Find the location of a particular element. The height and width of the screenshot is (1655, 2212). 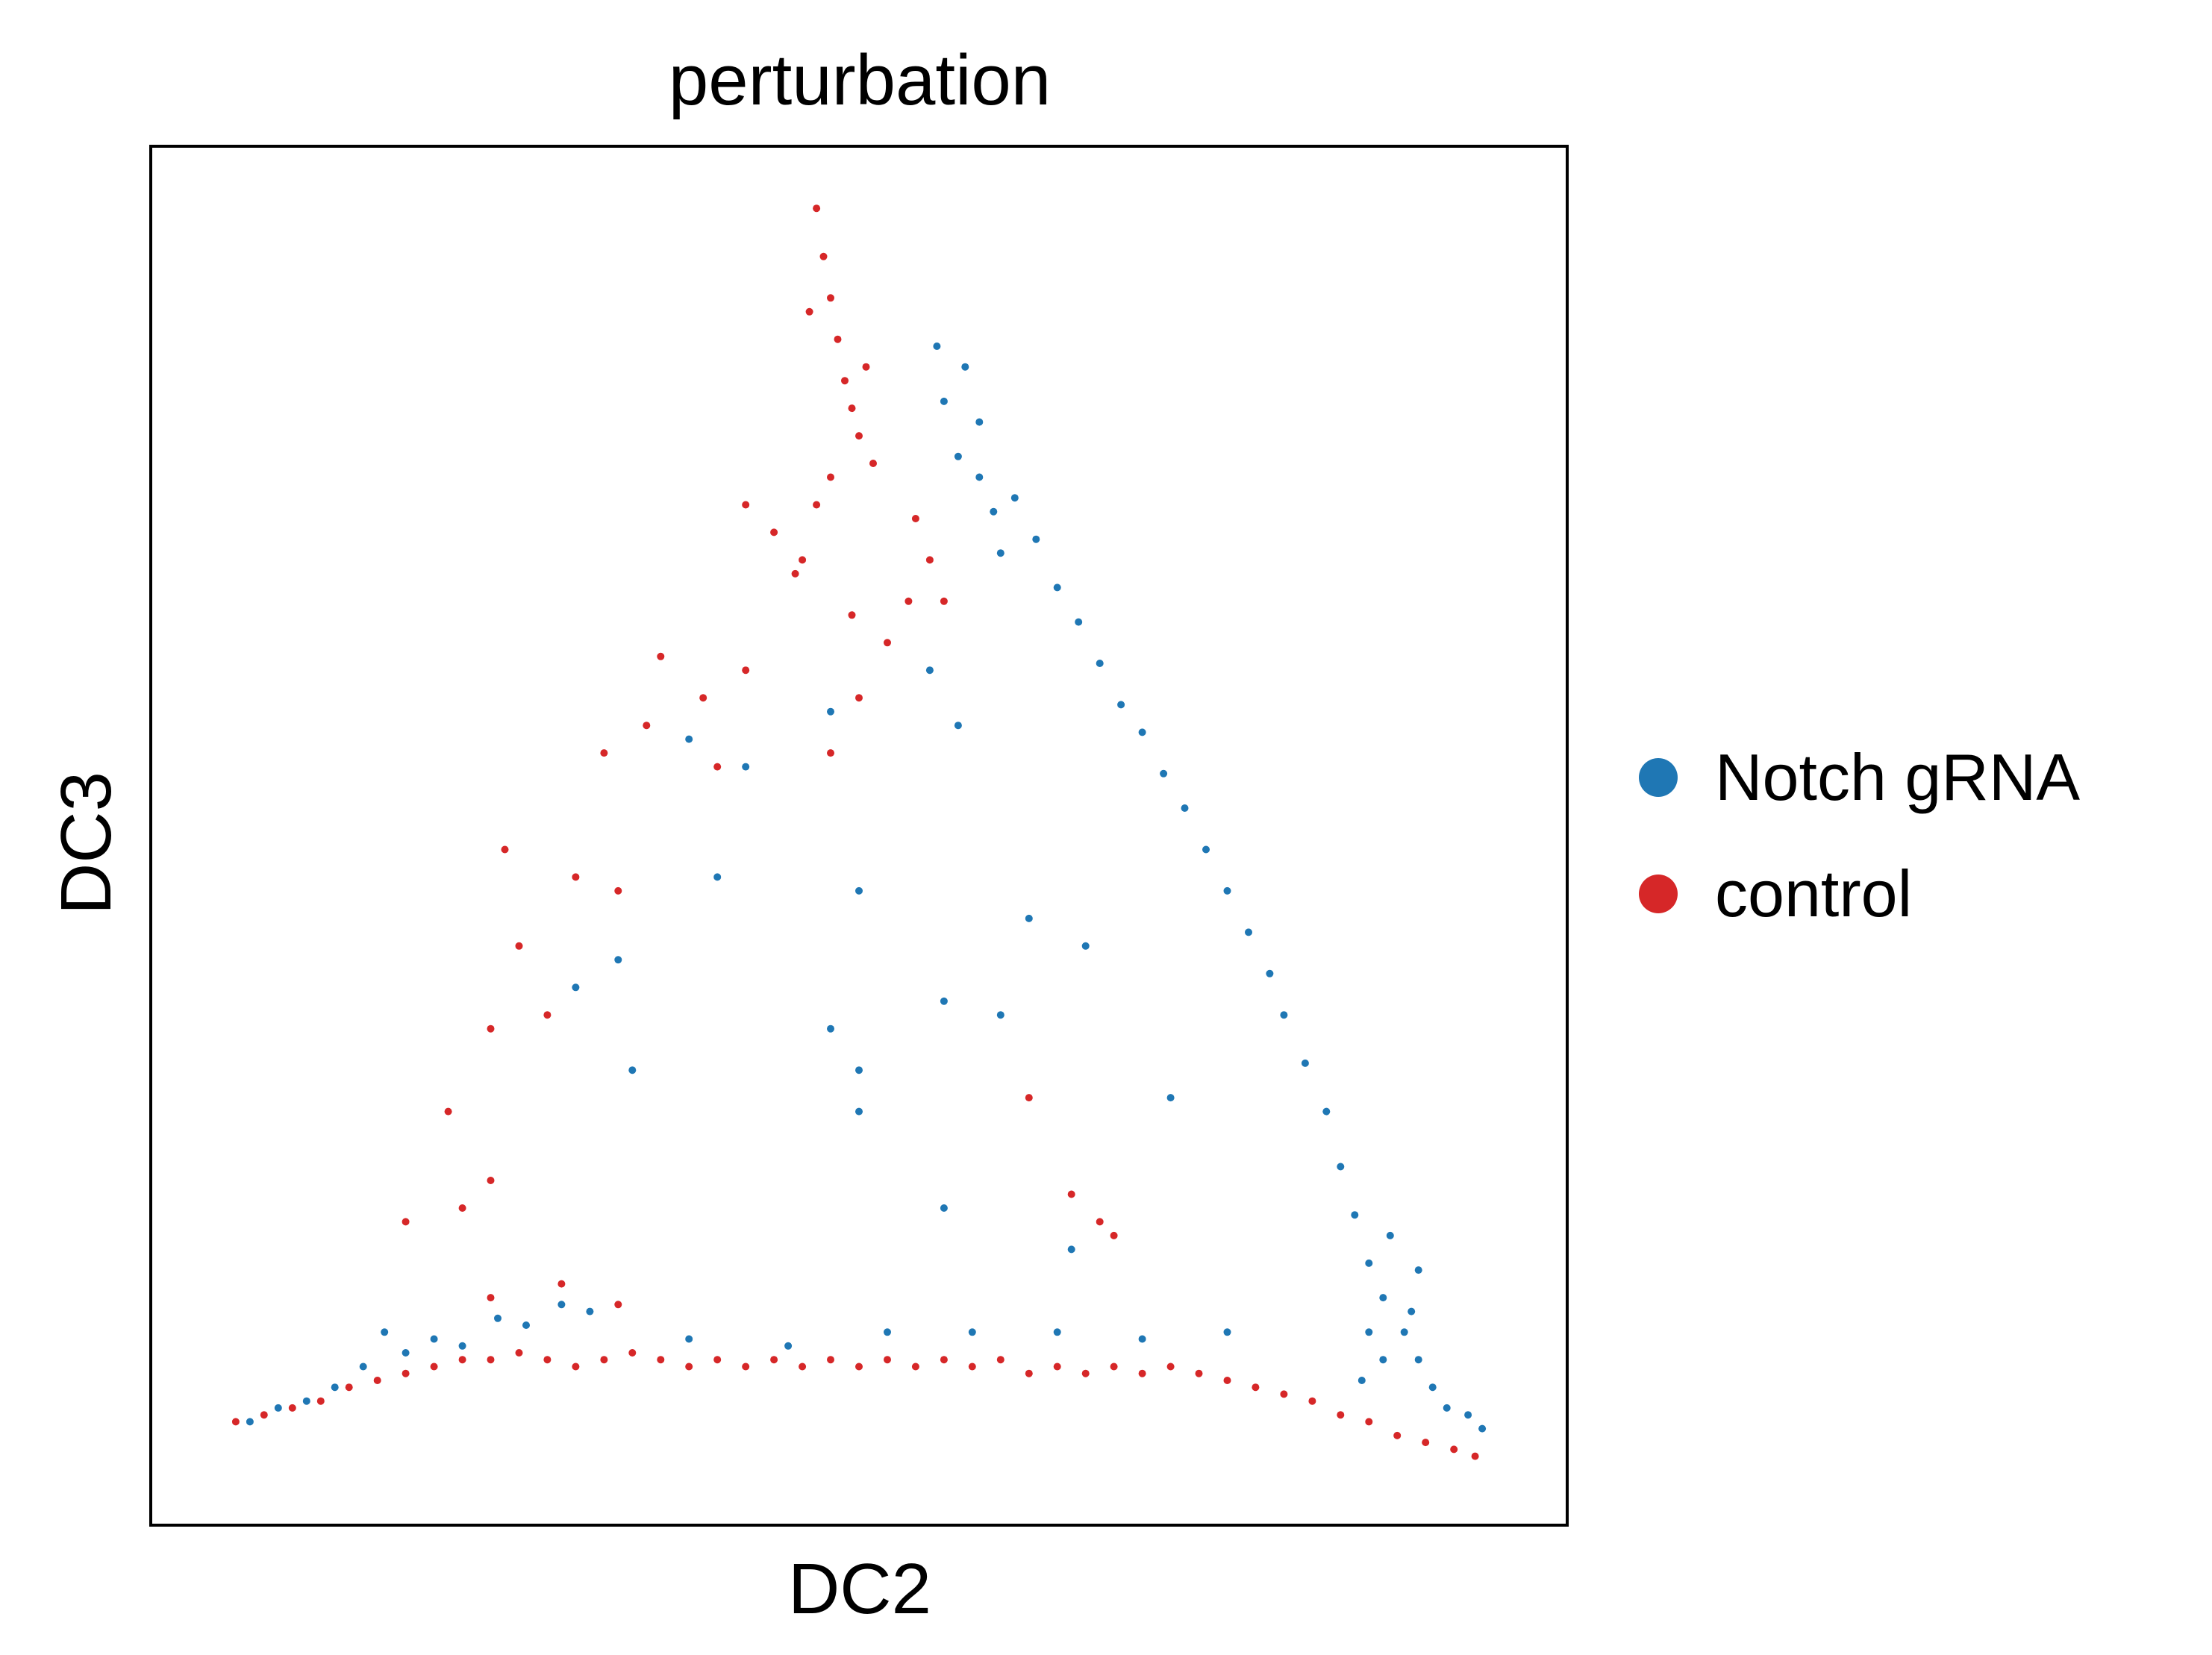

legend-item-notch: Notch gRNA is located at coordinates (1860, 777).